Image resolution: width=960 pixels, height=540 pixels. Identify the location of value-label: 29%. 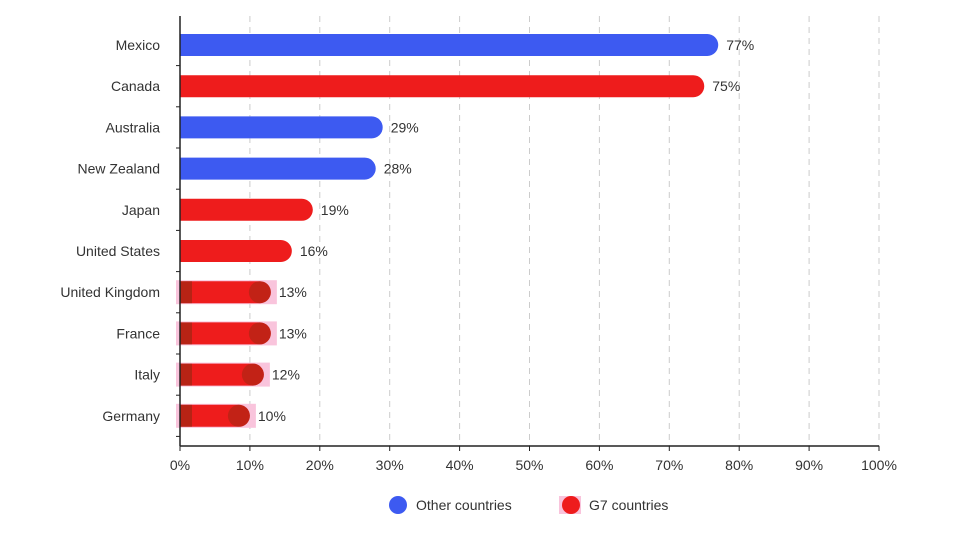
(405, 127).